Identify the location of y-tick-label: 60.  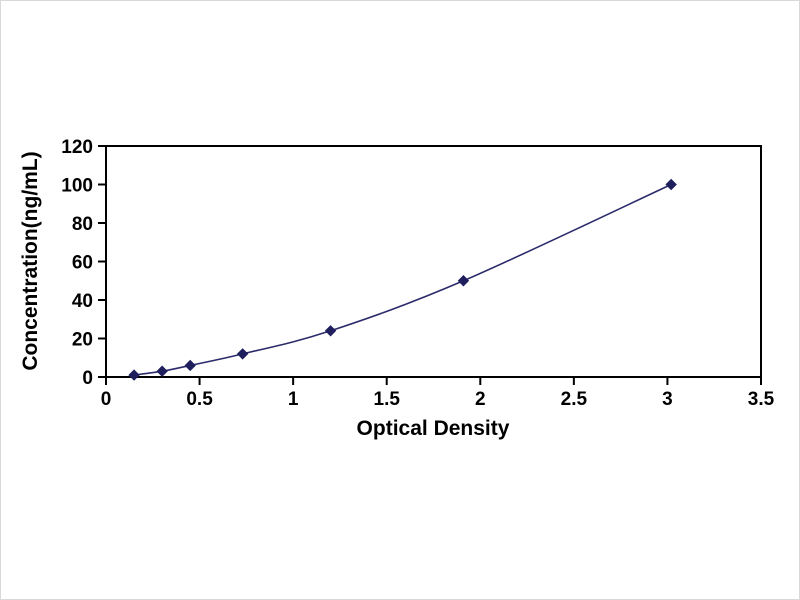
(82, 263).